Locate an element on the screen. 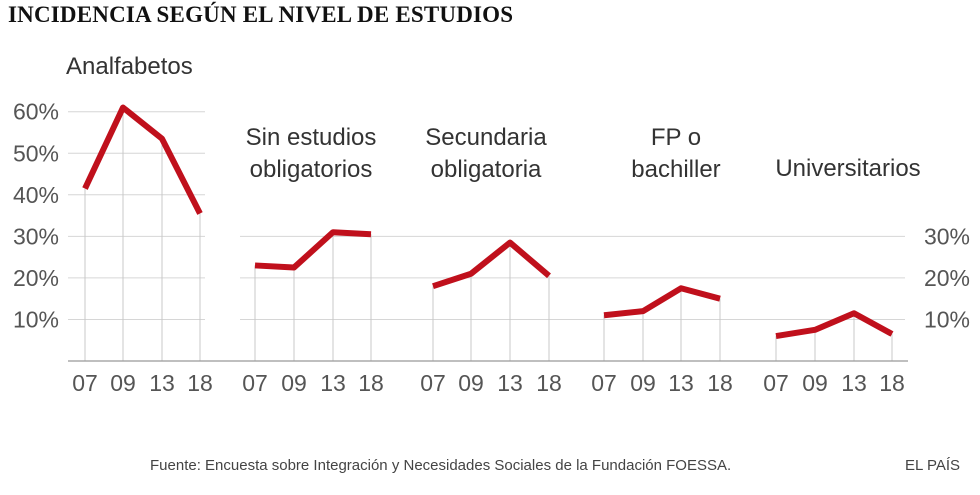  brand-label: EL PAÍS is located at coordinates (933, 465).